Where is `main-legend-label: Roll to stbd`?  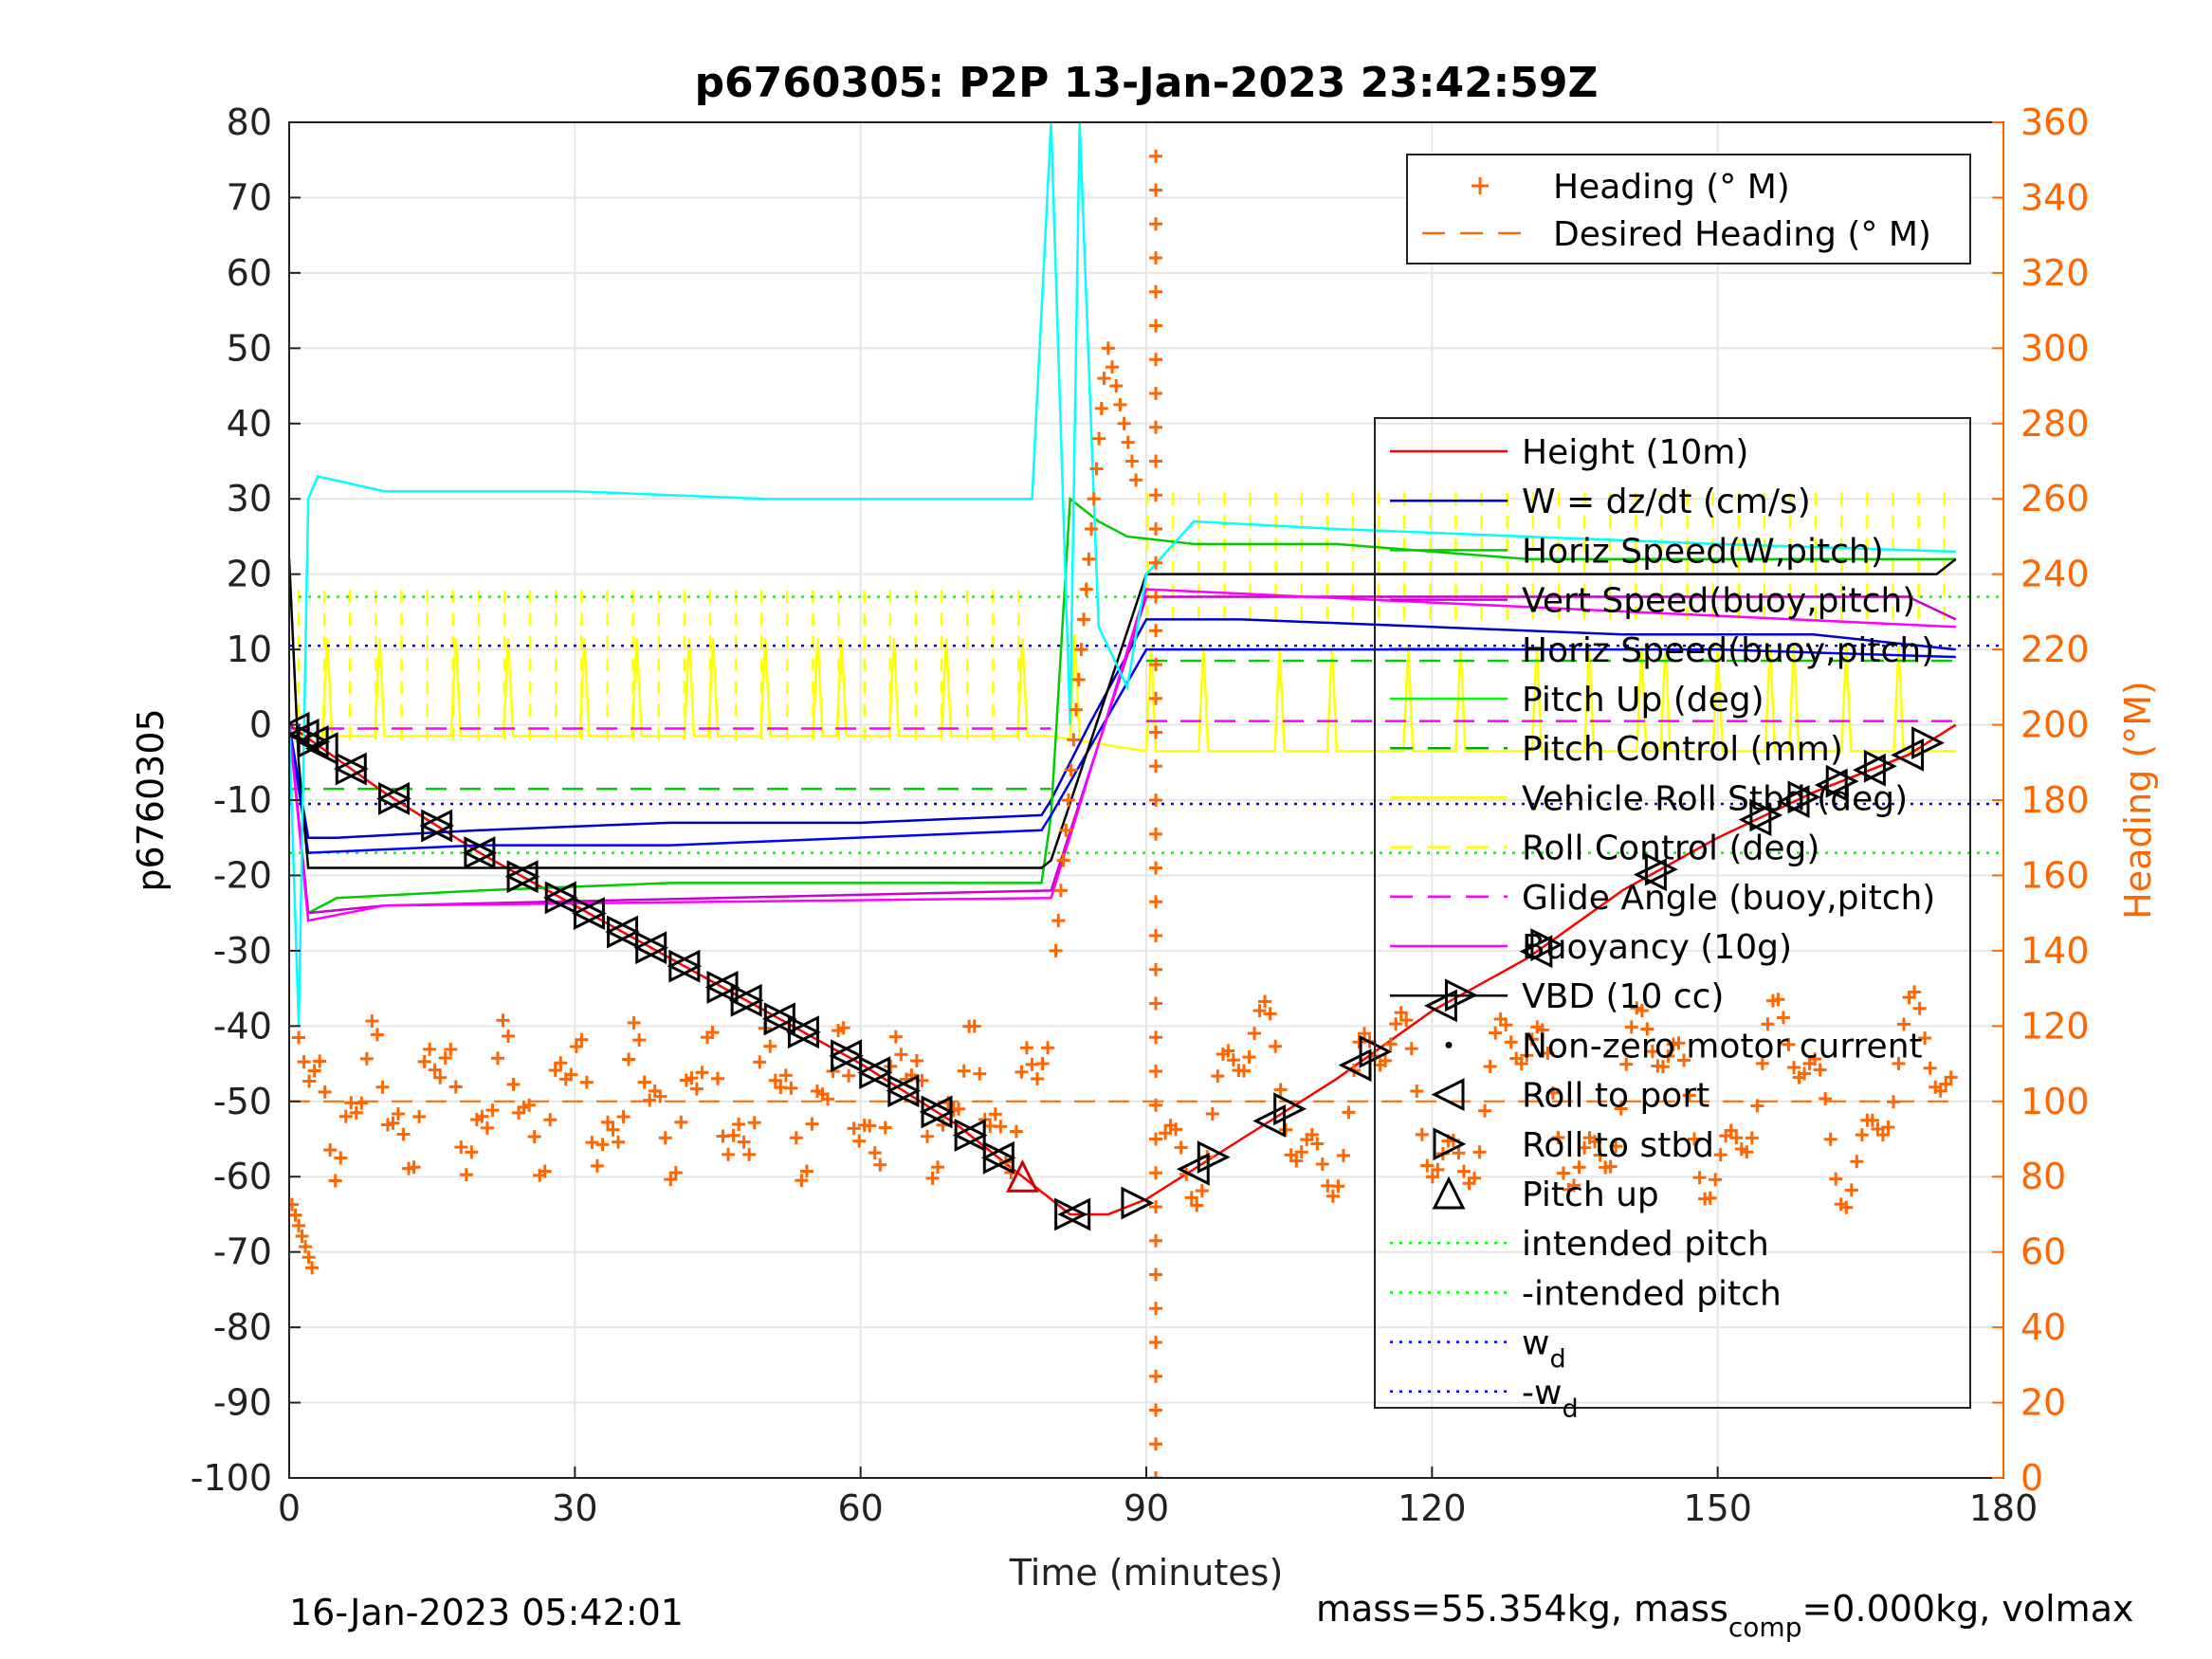
main-legend-label: Roll to stbd is located at coordinates (1618, 1145).